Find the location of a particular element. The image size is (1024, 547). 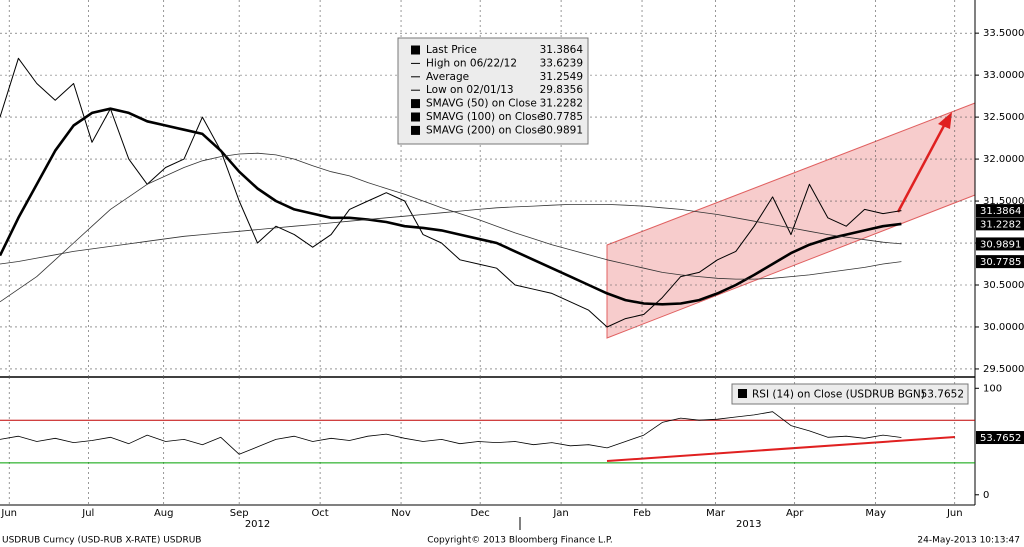

x-year-label: 2012 is located at coordinates (257, 524).